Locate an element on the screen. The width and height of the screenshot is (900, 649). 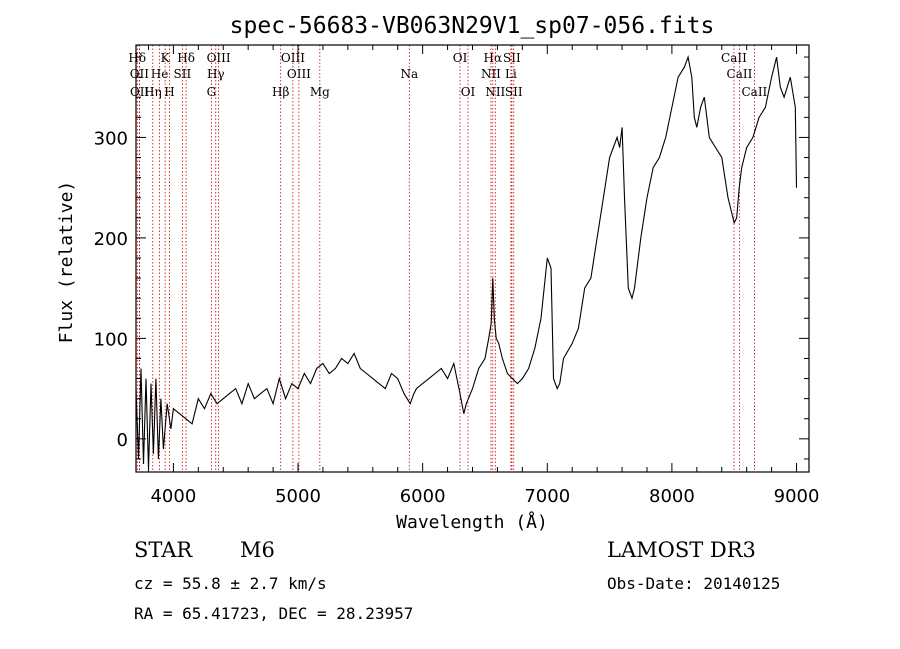
emission-line-label: Hβ is located at coordinates (280, 92).